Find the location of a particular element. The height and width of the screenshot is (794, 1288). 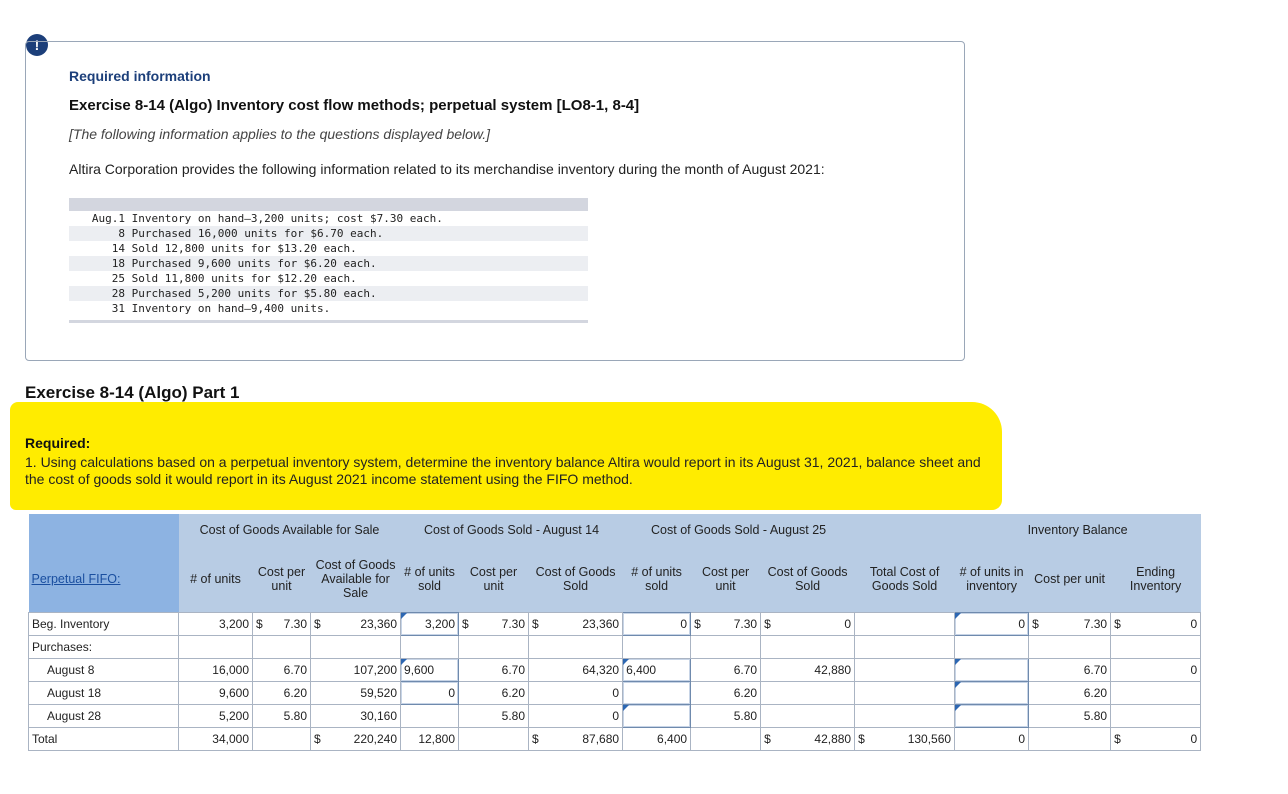

cell-units: 9,600 is located at coordinates (215, 693).